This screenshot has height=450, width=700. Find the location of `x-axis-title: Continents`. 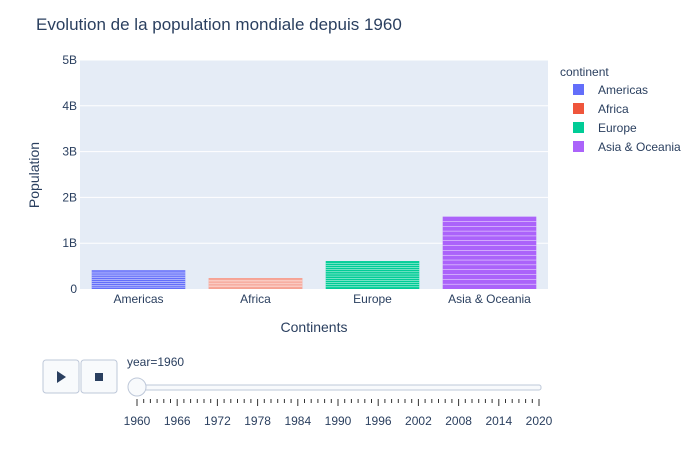

x-axis-title: Continents is located at coordinates (314, 327).